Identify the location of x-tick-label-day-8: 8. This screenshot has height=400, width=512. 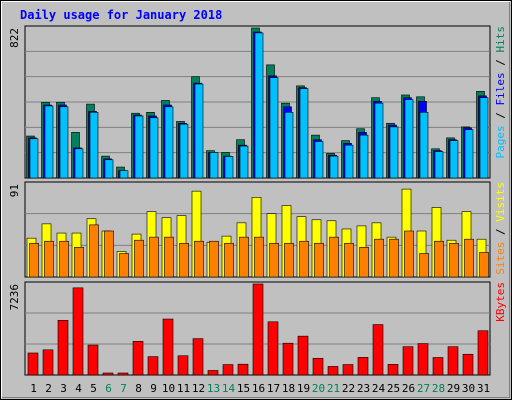
(138, 388).